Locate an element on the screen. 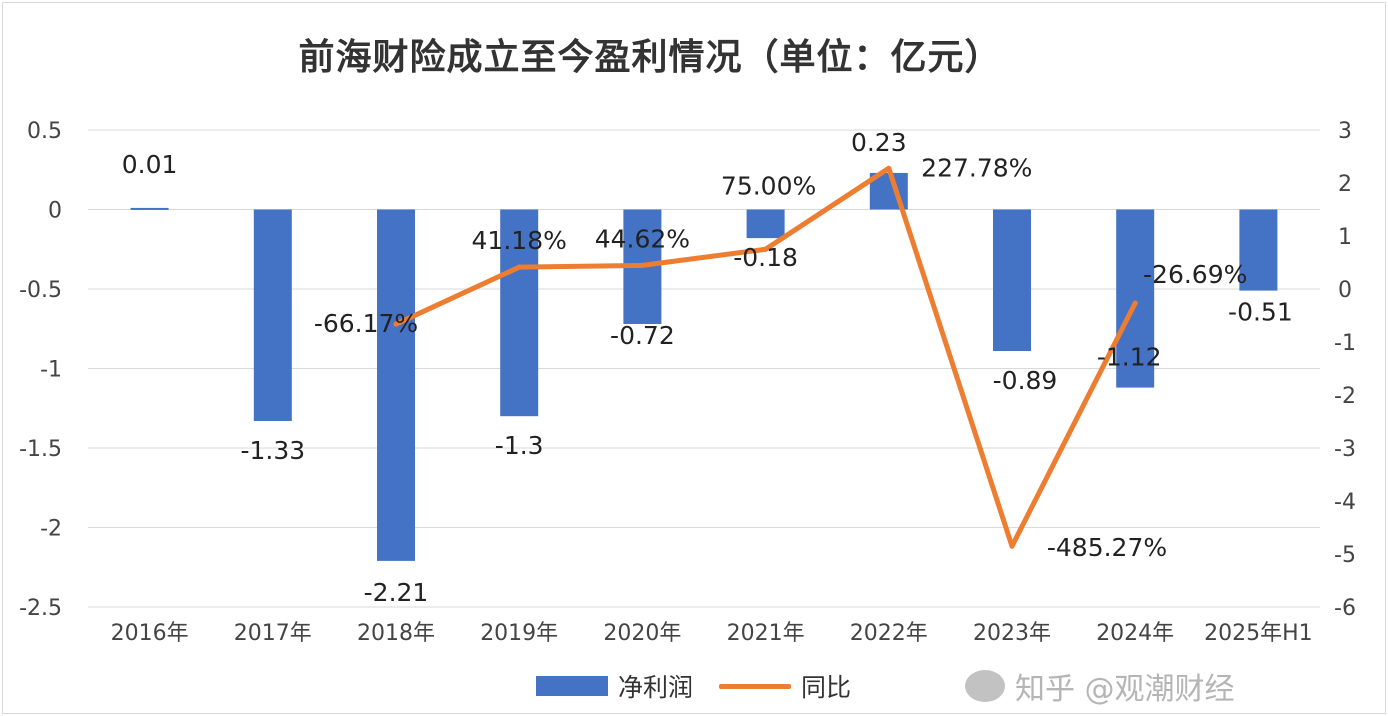 The width and height of the screenshot is (1388, 716). legend-label-net-profit: 净利润 is located at coordinates (656, 687).